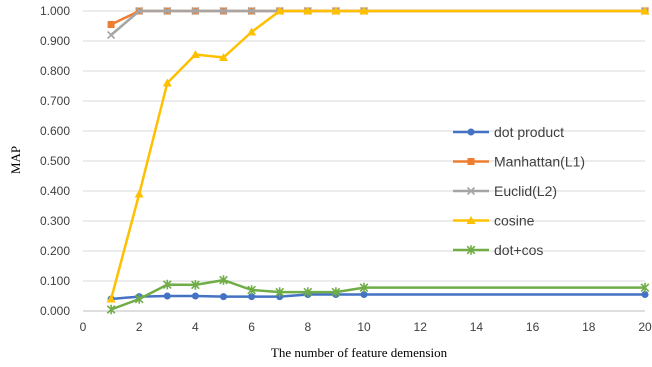  What do you see at coordinates (589, 327) in the screenshot?
I see `x-tick-label: 18` at bounding box center [589, 327].